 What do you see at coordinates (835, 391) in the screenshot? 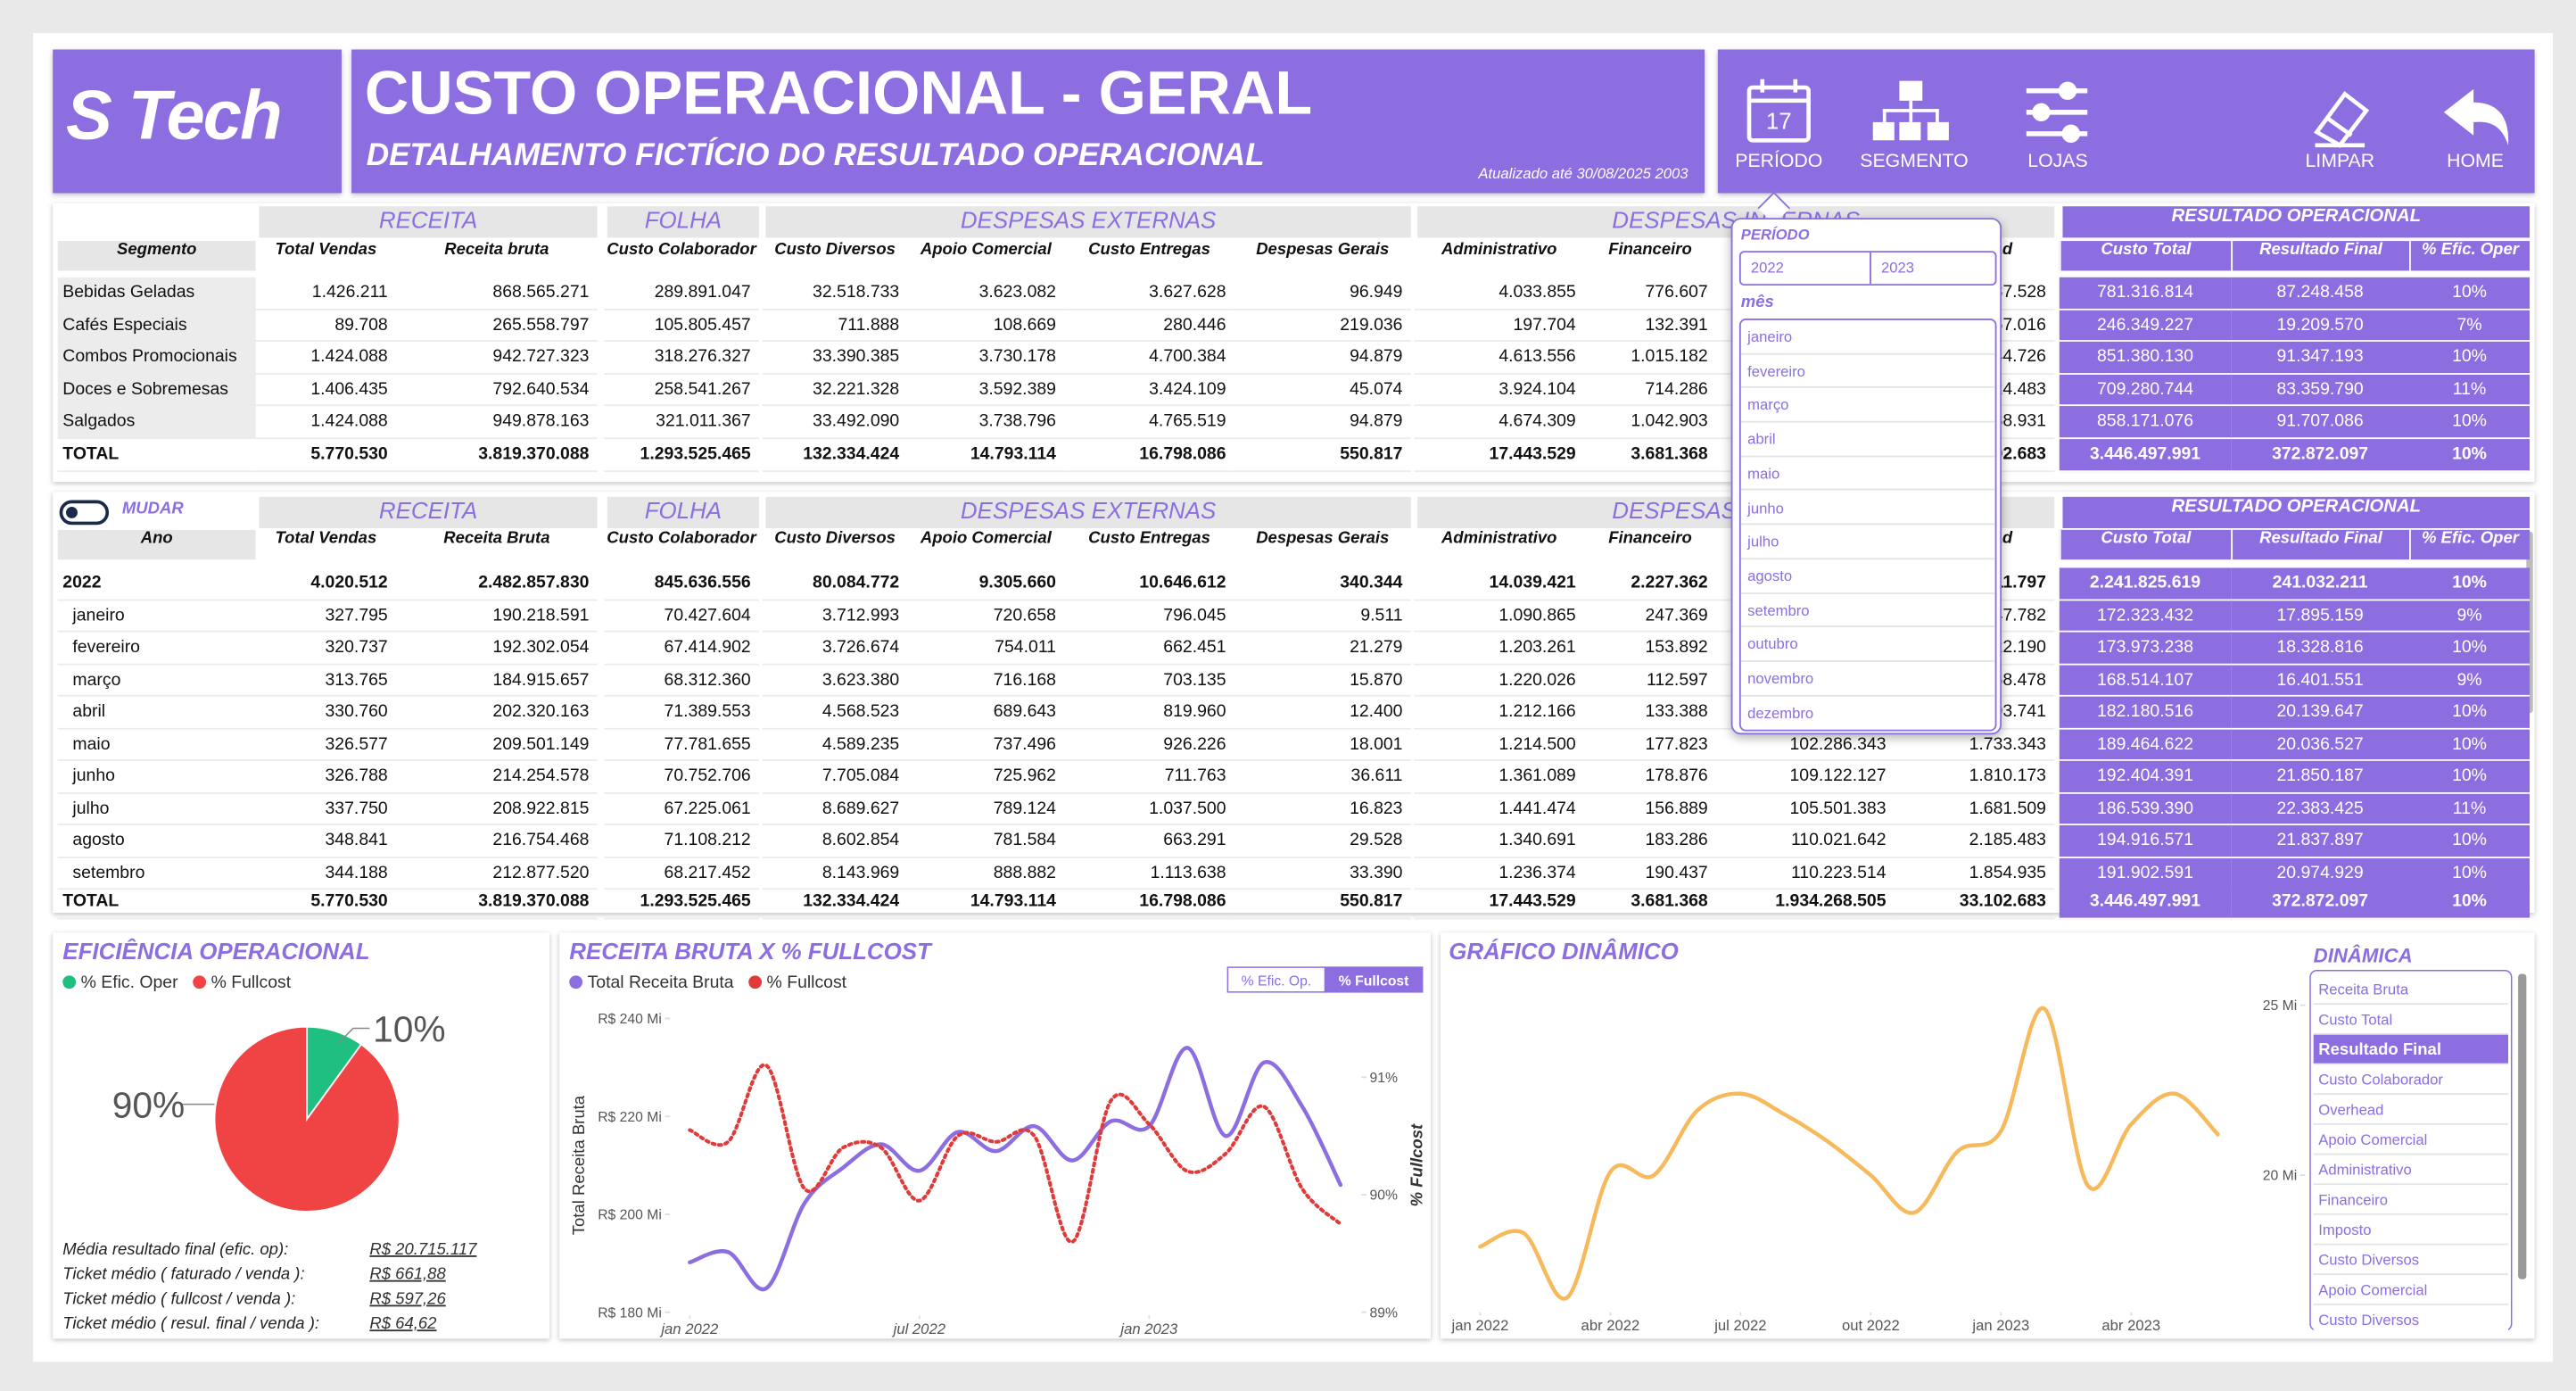
I see `cell: 32.221.328` at bounding box center [835, 391].